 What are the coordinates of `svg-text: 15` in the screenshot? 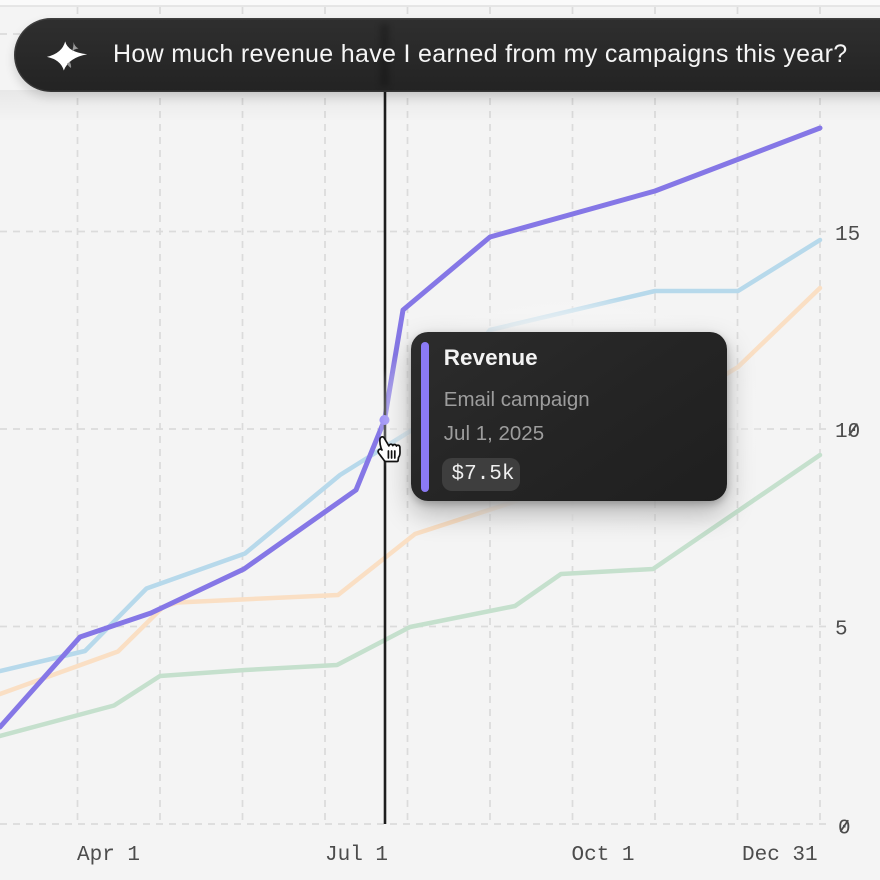 It's located at (847, 235).